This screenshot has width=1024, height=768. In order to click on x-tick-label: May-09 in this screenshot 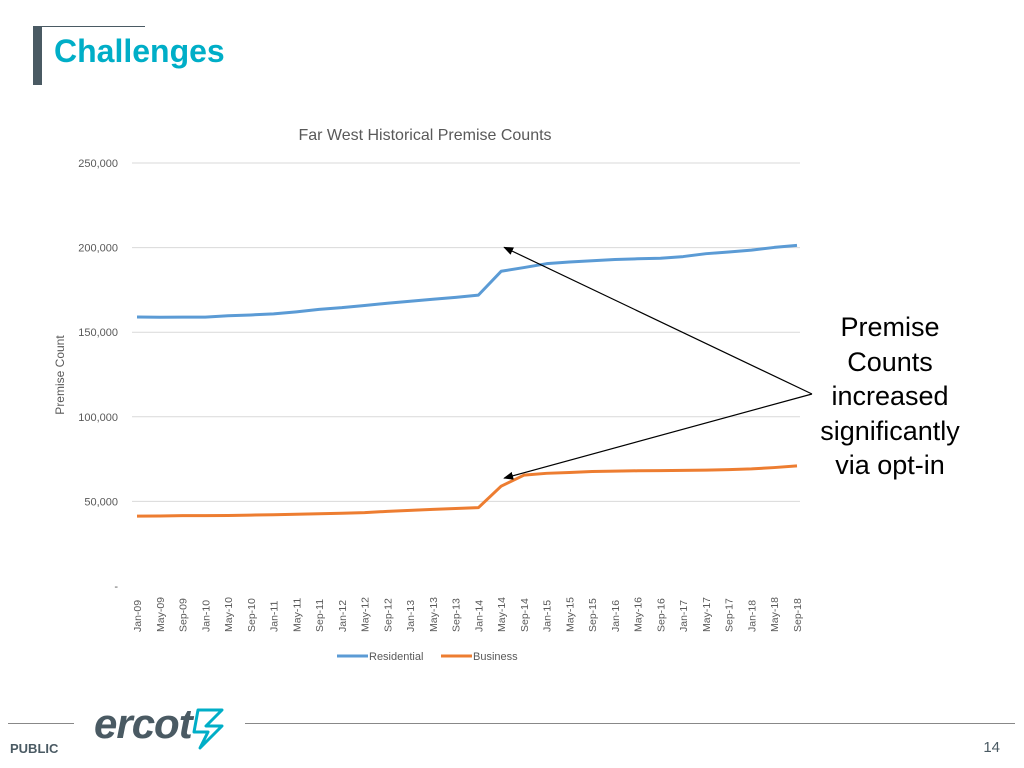, I will do `click(161, 614)`.